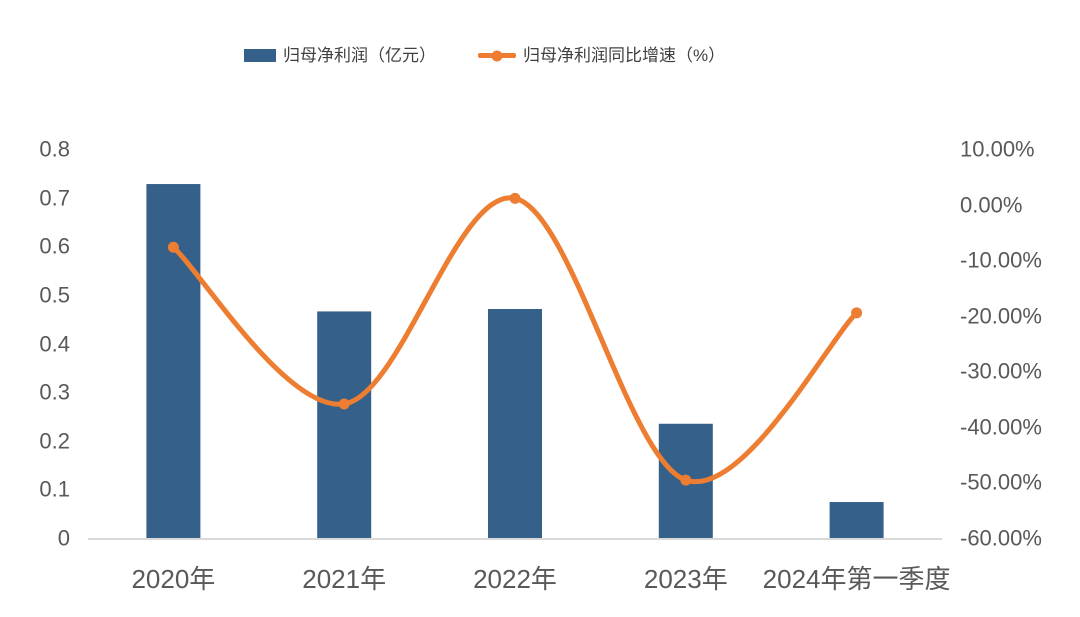 The width and height of the screenshot is (1080, 617). I want to click on right-axis-tick-label: -20.00%, so click(1001, 316).